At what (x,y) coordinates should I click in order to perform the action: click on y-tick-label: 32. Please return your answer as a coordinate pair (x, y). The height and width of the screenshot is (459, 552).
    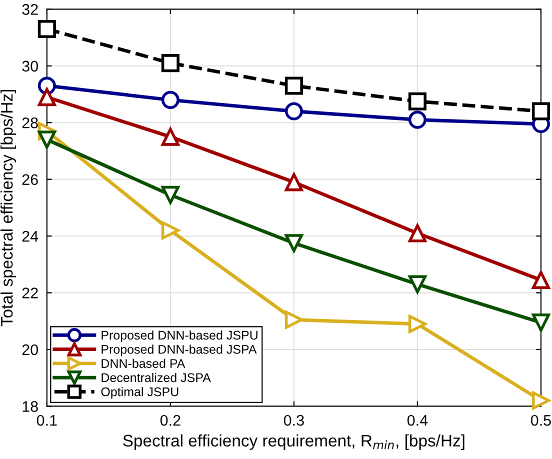
    Looking at the image, I should click on (30, 9).